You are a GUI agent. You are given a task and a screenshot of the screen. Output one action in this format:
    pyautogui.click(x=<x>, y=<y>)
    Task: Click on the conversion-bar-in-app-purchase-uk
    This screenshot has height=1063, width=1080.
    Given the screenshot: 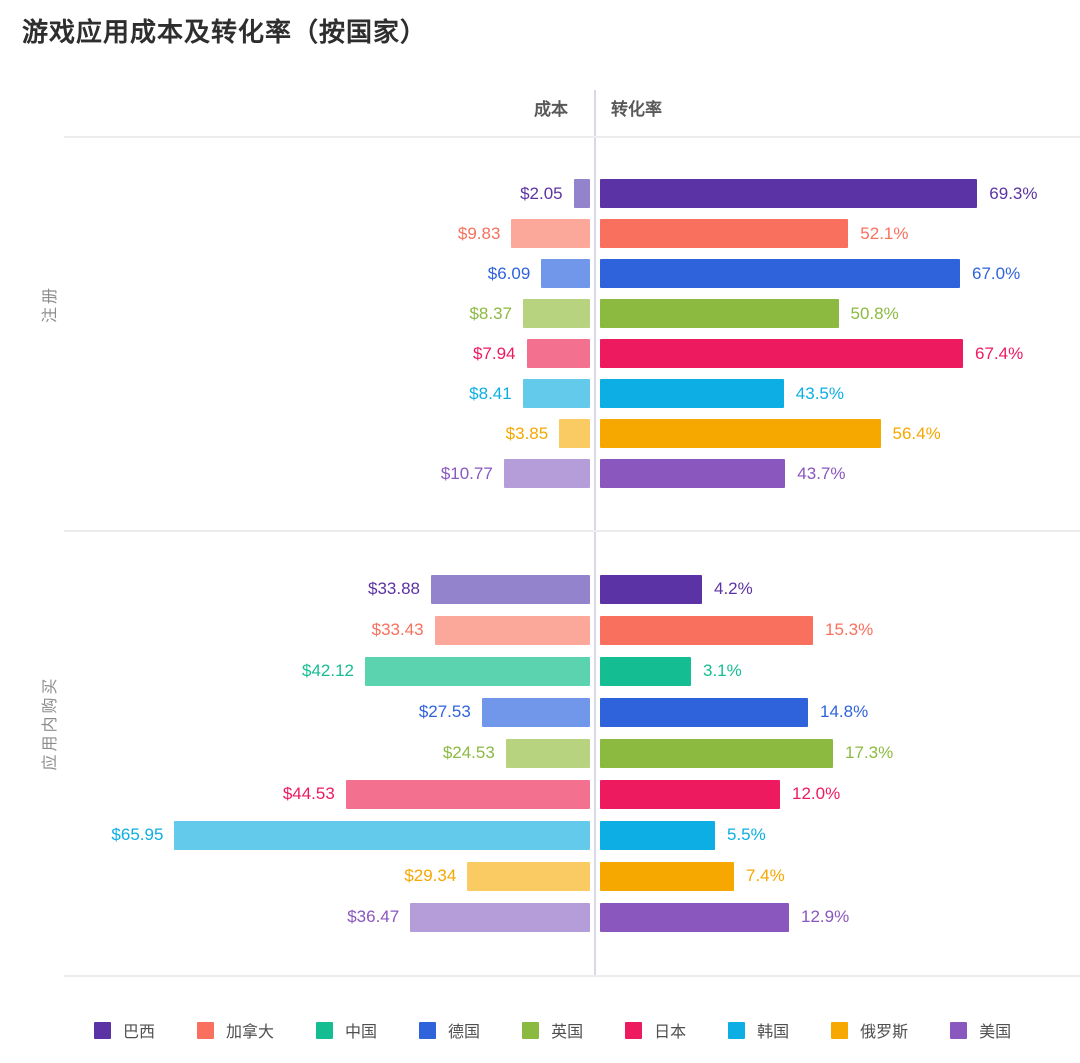 What is the action you would take?
    pyautogui.click(x=716, y=753)
    